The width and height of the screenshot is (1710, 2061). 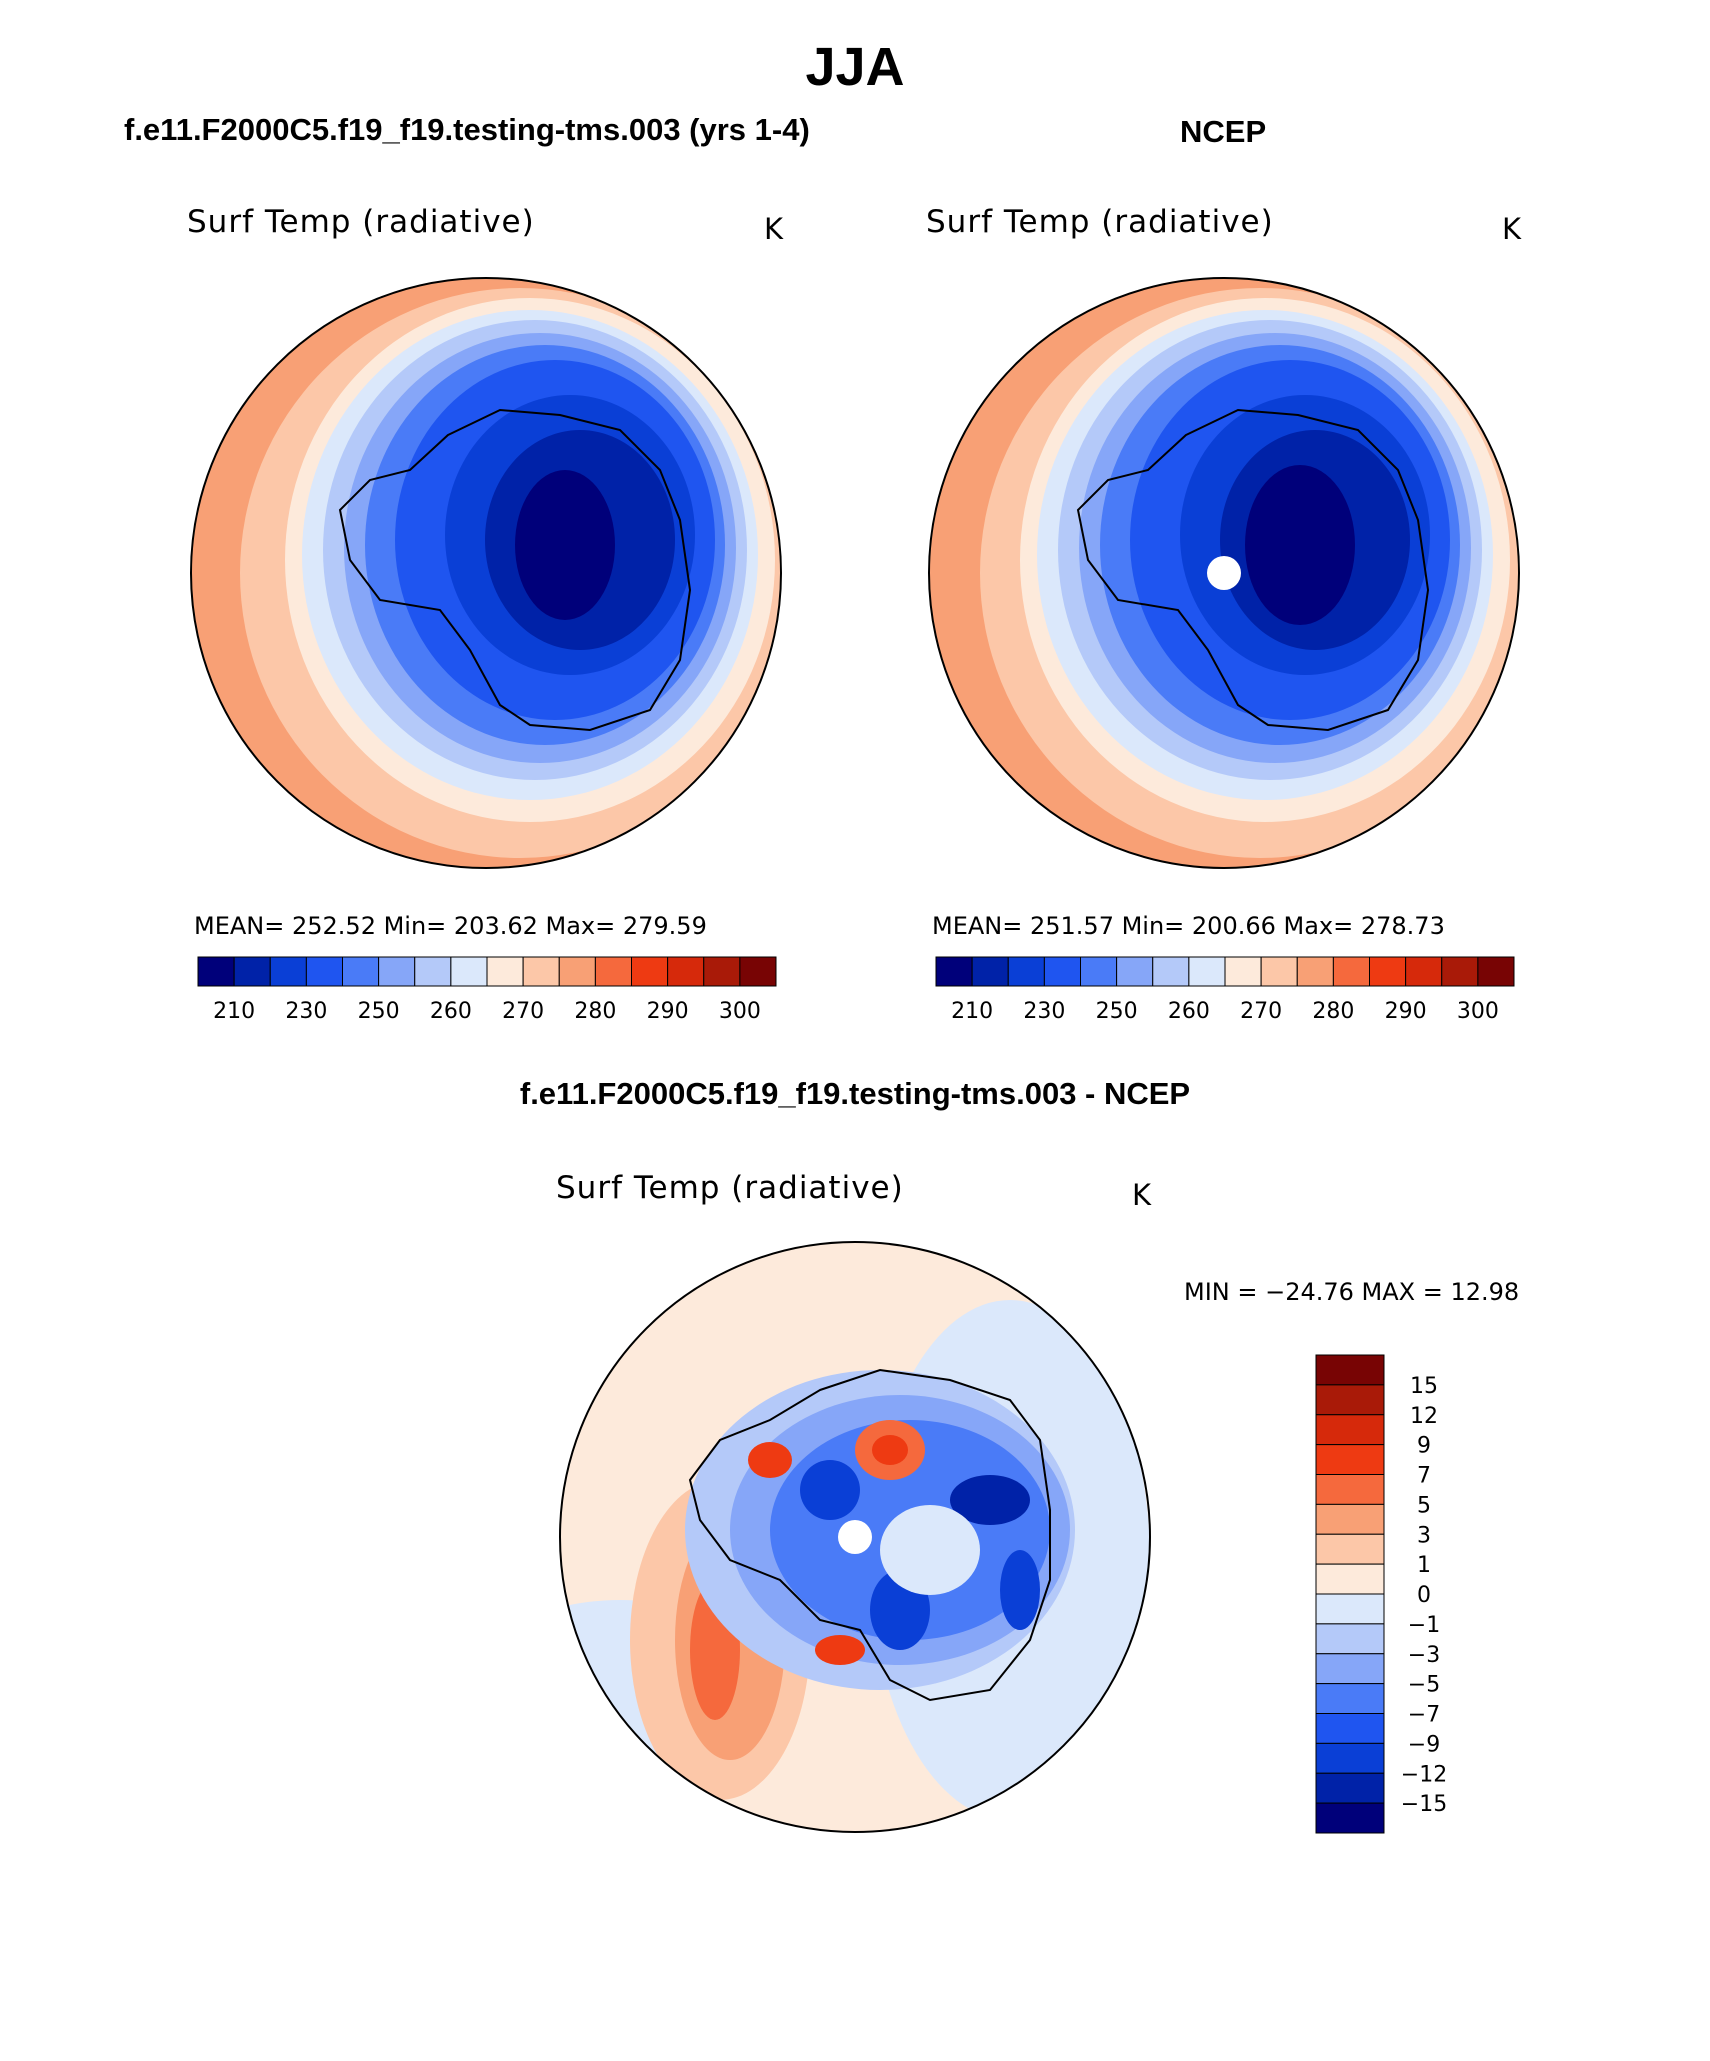 I want to click on obs-polar-map, so click(x=1224, y=573).